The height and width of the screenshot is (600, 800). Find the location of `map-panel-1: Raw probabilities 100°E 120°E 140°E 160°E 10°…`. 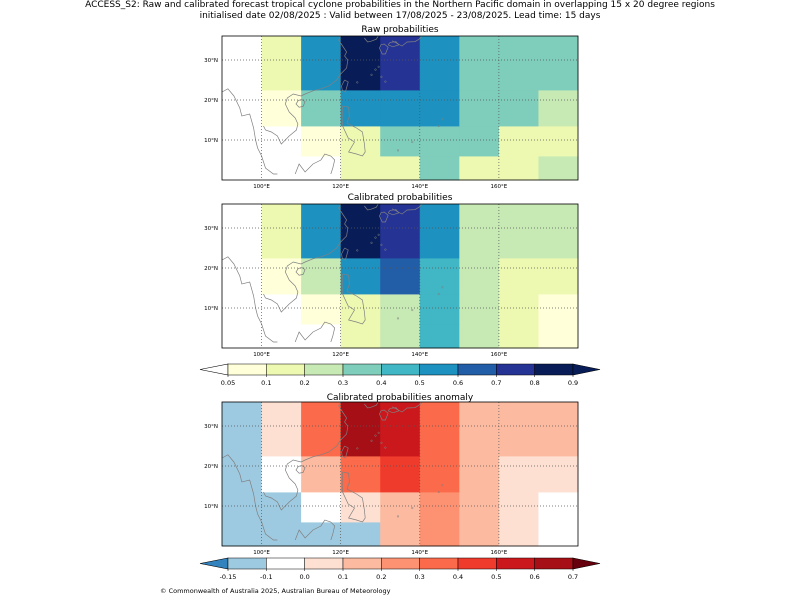

map-panel-1: Raw probabilities 100°E 120°E 140°E 160°E 10°… is located at coordinates (391, 107).